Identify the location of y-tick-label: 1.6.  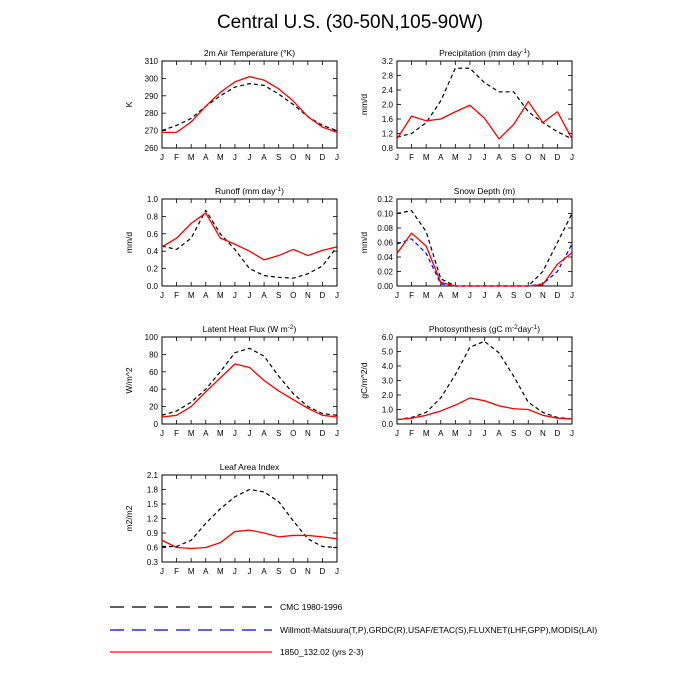
(388, 119).